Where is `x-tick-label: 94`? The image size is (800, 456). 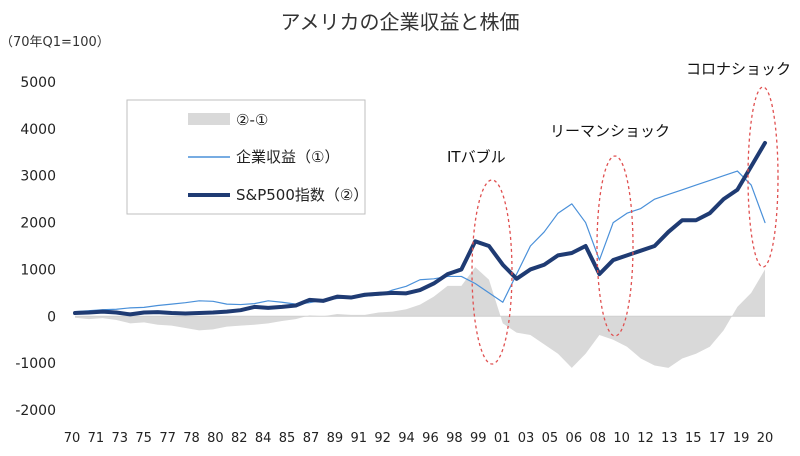 x-tick-label: 94 is located at coordinates (406, 438).